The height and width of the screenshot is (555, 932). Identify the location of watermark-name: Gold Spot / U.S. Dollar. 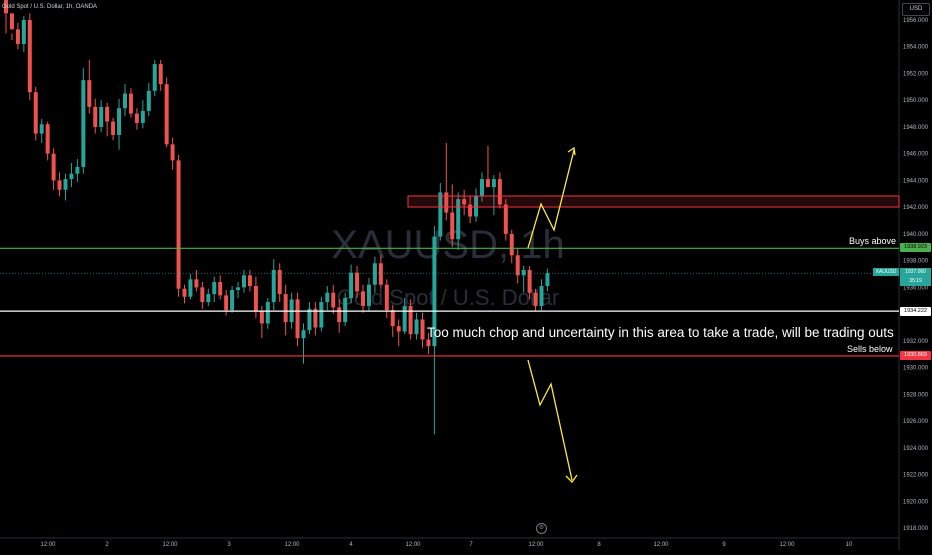
(448, 297).